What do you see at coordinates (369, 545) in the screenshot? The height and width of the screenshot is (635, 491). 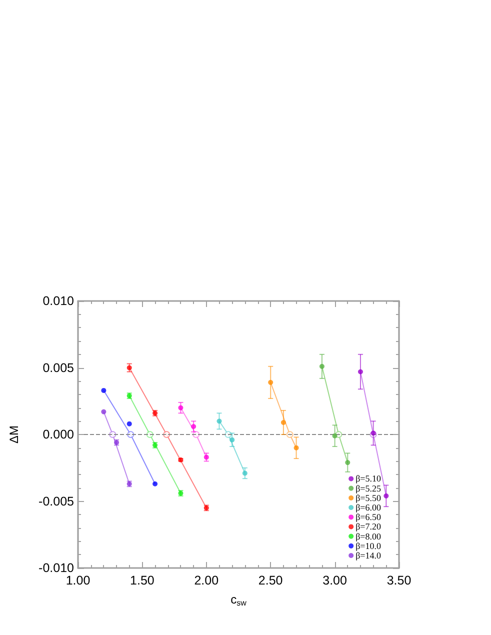 I see `legend-label: β=10.0` at bounding box center [369, 545].